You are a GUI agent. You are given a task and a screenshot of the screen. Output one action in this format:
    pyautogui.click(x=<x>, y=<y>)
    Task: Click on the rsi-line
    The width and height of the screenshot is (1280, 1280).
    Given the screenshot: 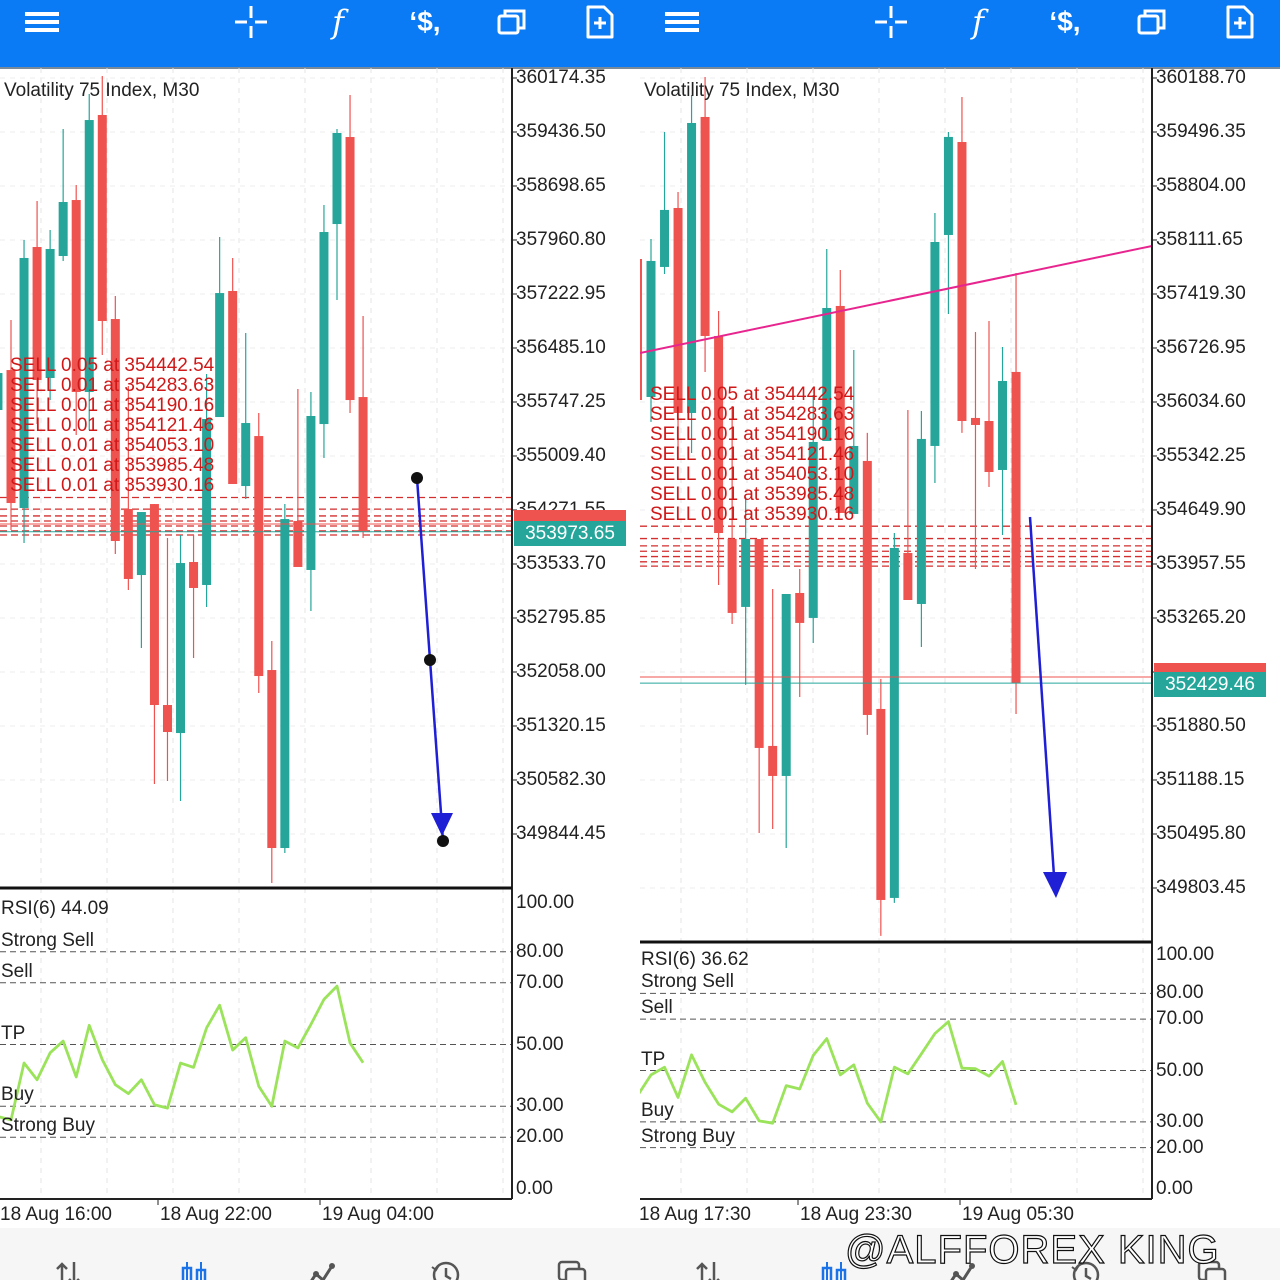 What is the action you would take?
    pyautogui.click(x=829, y=1072)
    